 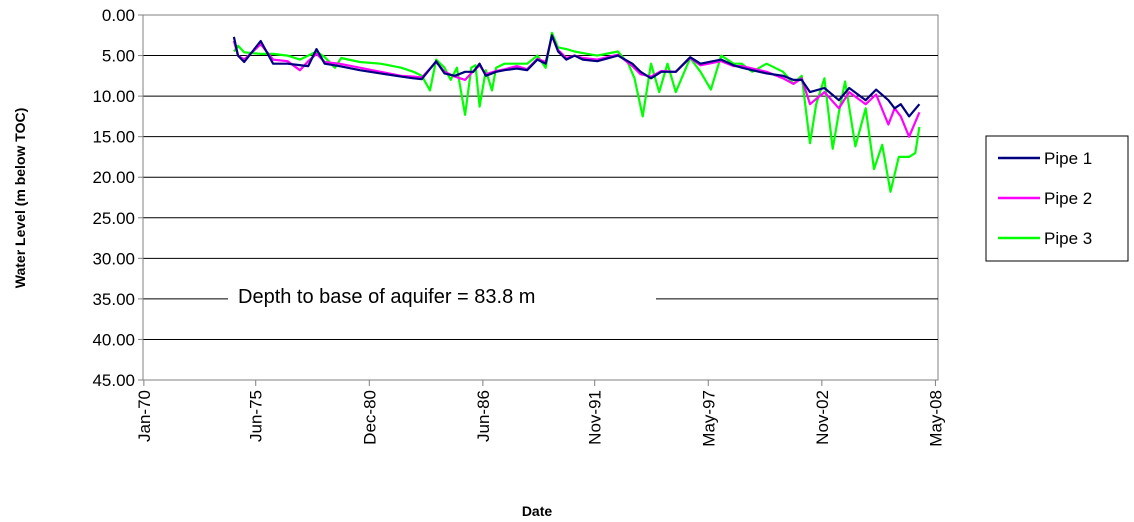 I want to click on x-tick-label: Jan-70, so click(x=144, y=416).